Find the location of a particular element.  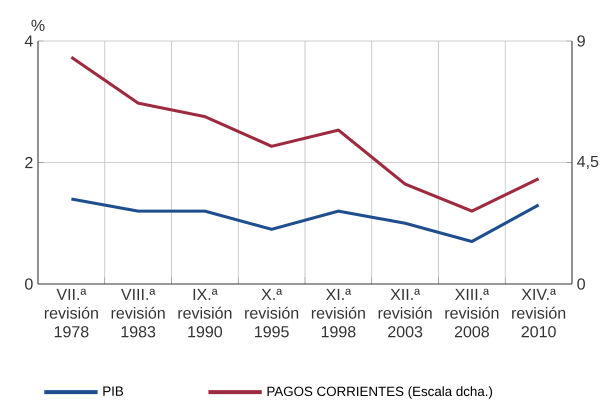

y-axis-title: % is located at coordinates (38, 25).